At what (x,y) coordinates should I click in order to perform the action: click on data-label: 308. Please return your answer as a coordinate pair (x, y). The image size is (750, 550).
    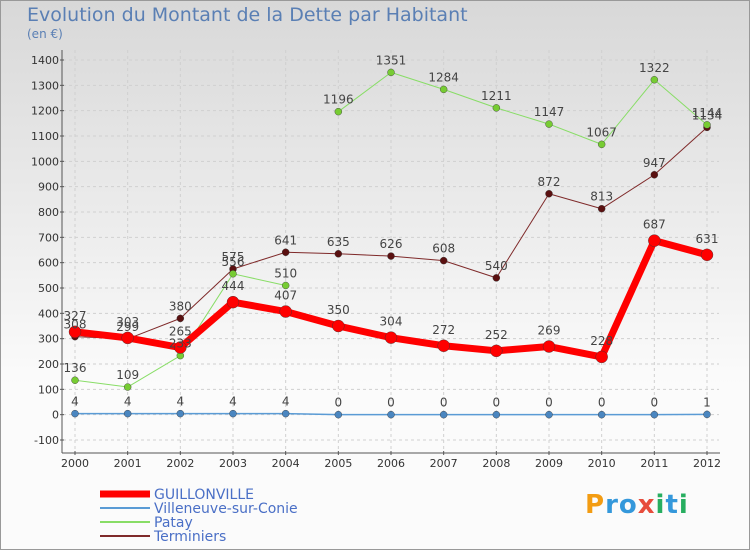
    Looking at the image, I should click on (75, 325).